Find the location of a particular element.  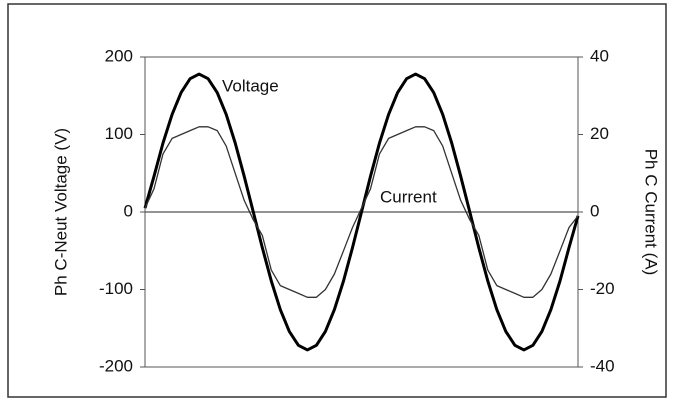

y2-tick-label: 20 is located at coordinates (599, 133).